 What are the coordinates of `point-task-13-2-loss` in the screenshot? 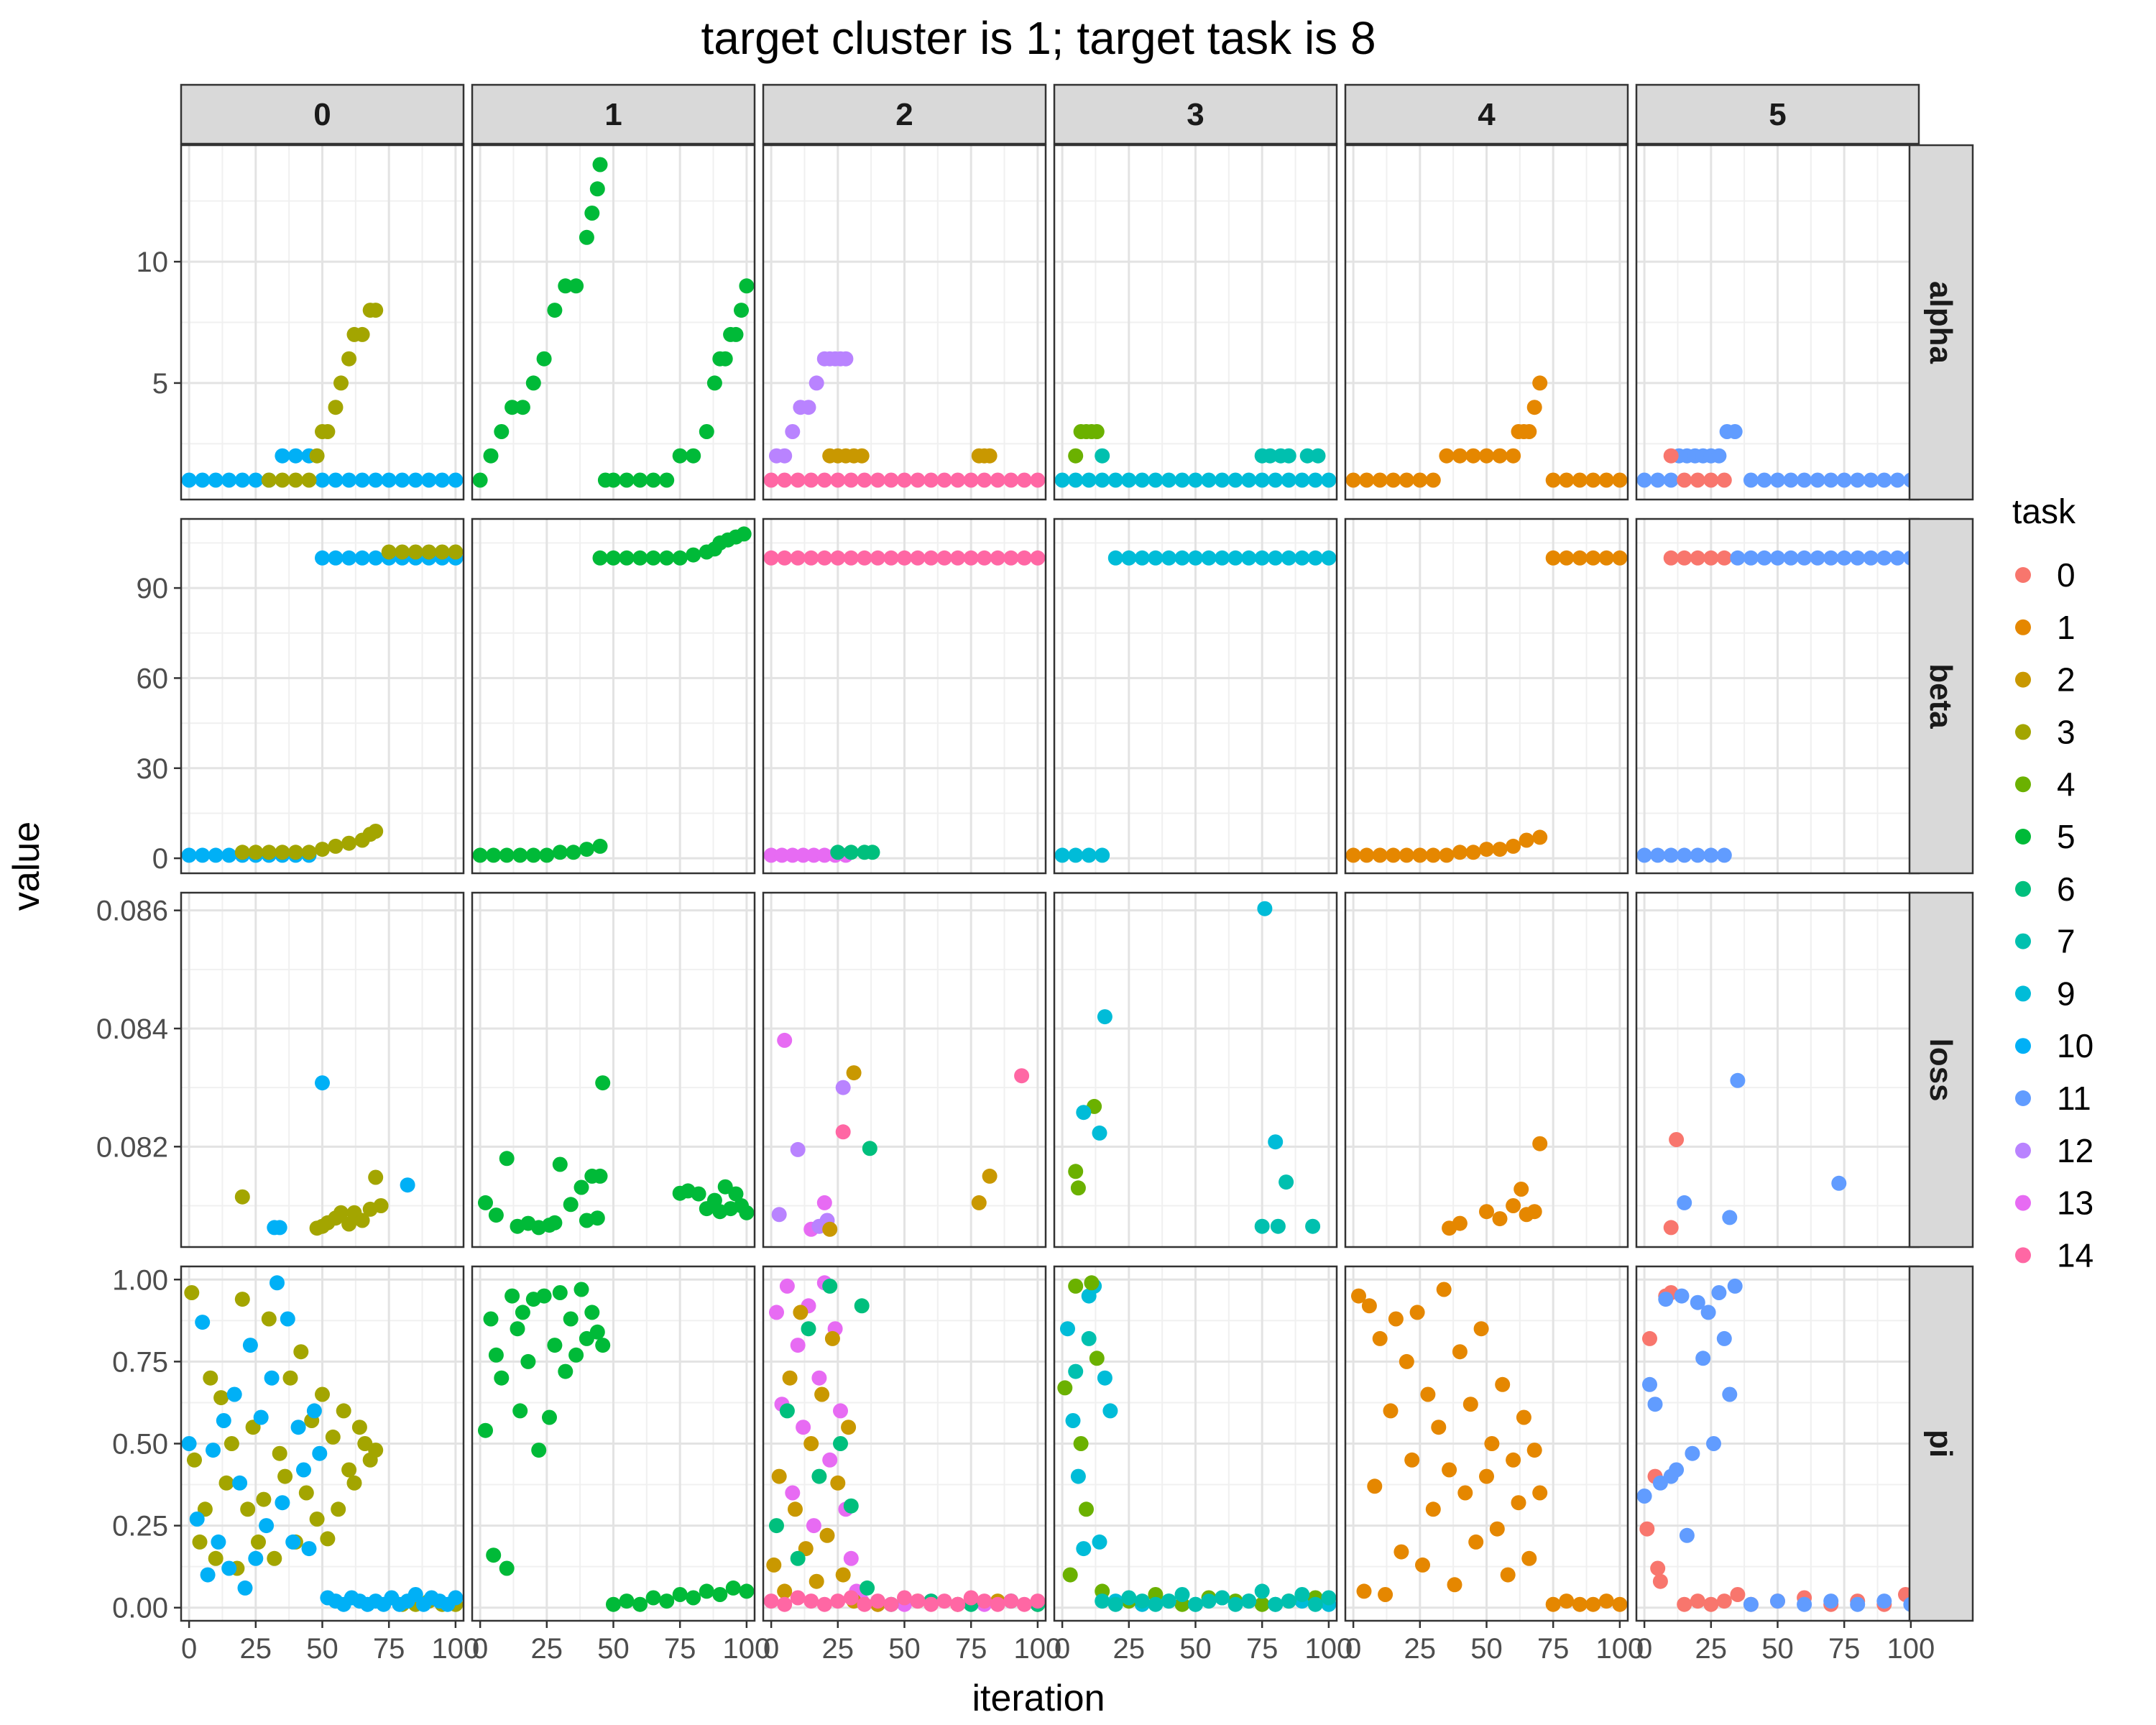 It's located at (785, 1040).